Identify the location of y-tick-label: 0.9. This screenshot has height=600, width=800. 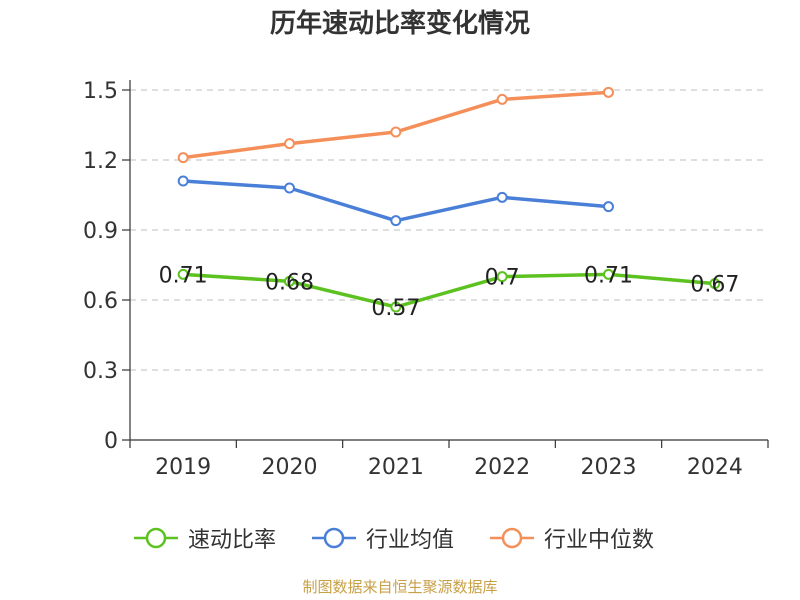
(100, 231).